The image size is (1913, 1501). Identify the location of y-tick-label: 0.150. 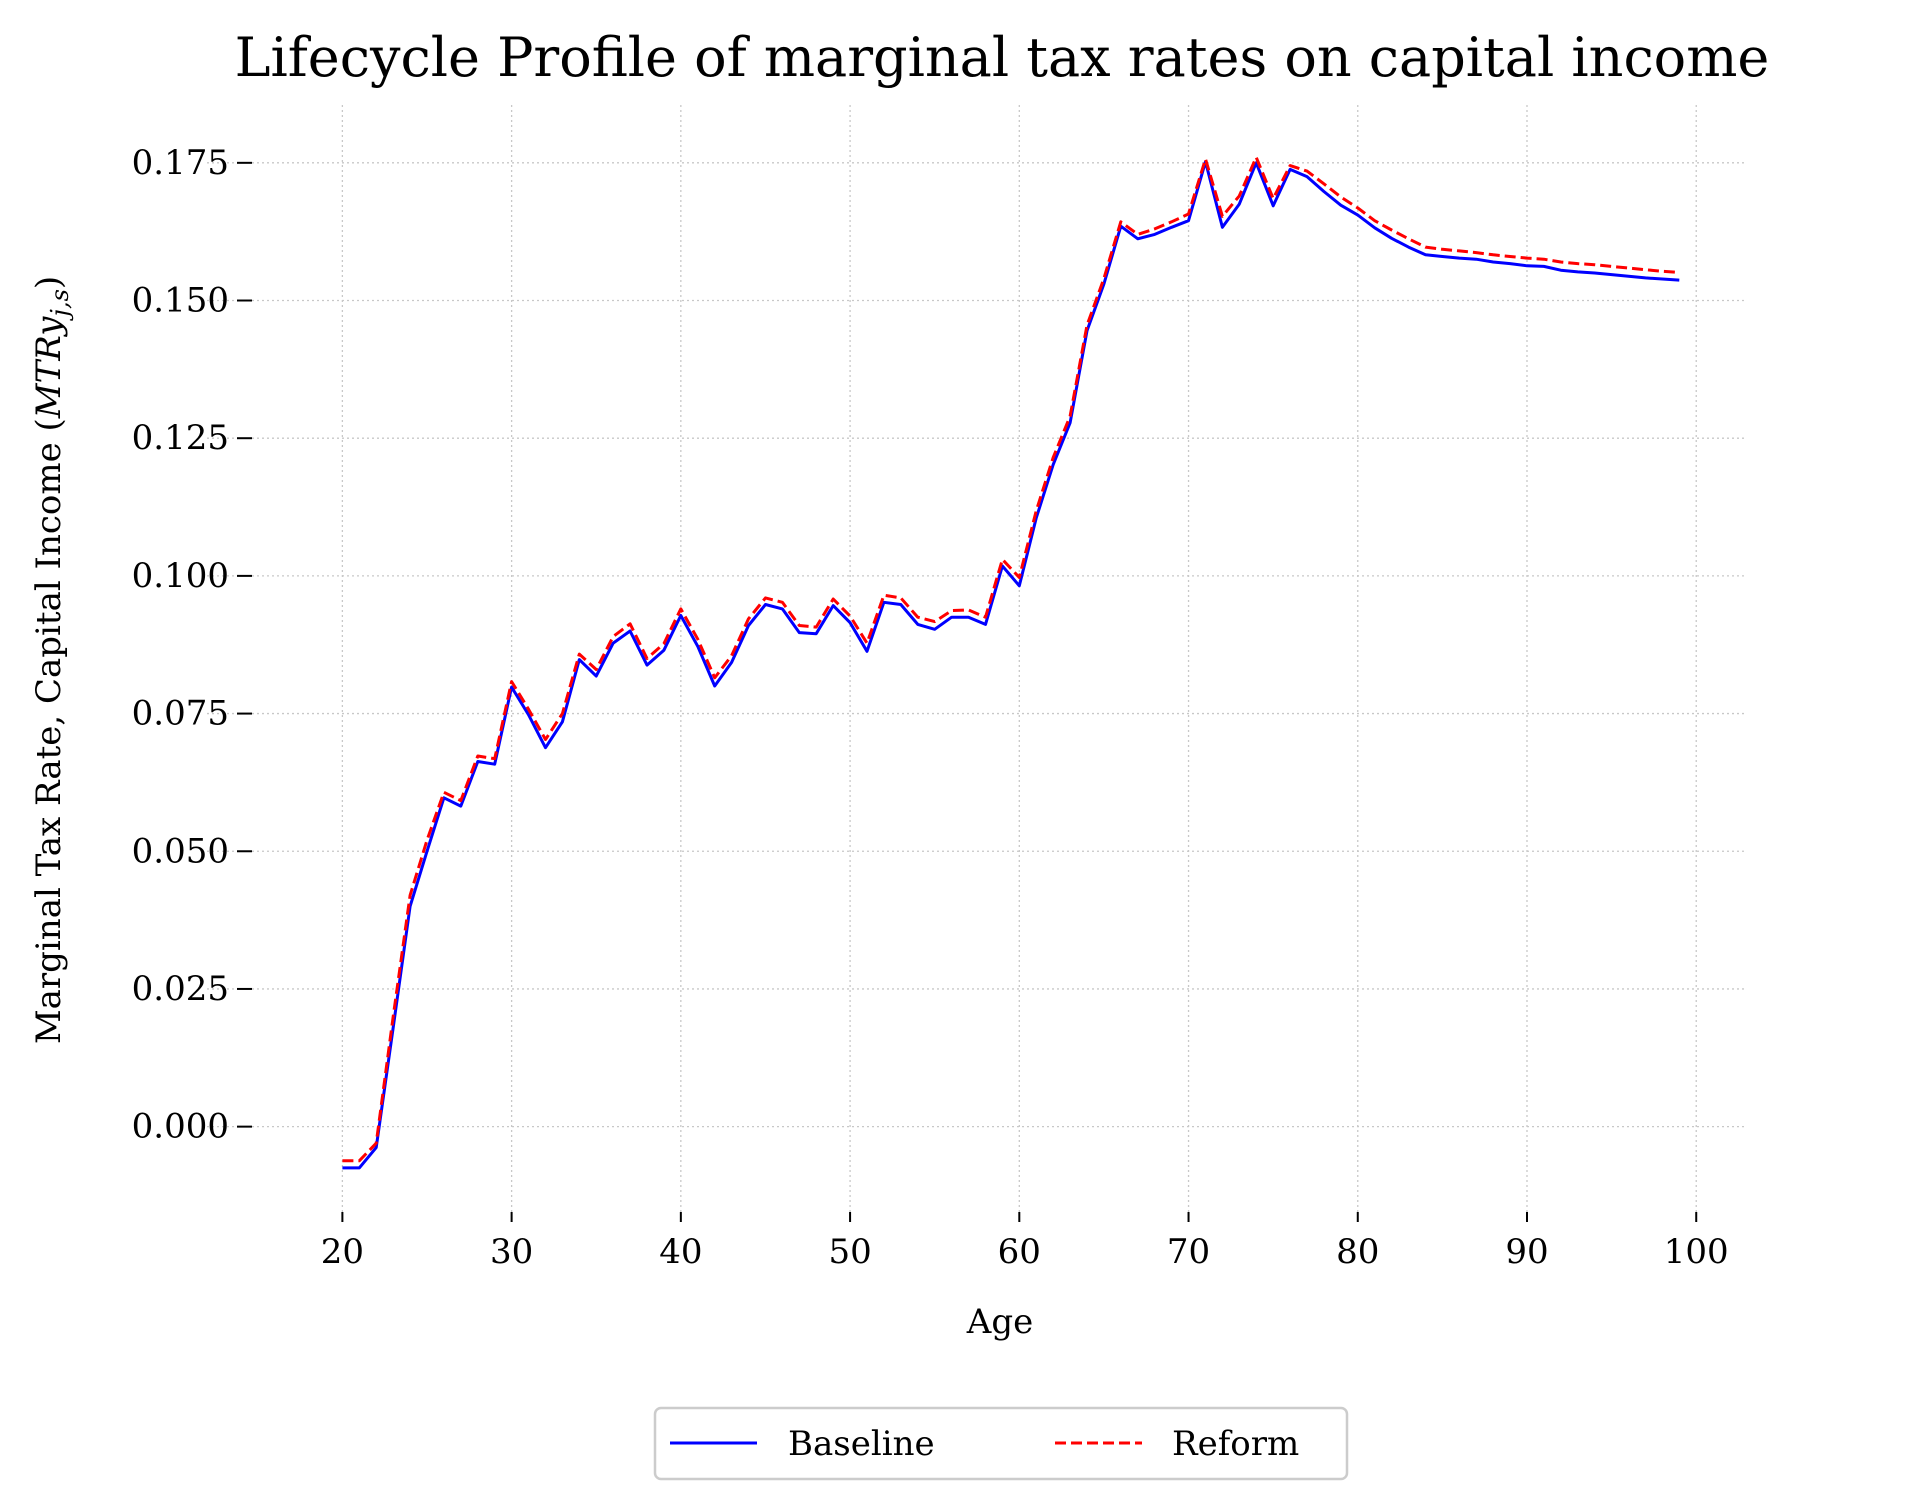
(180, 301).